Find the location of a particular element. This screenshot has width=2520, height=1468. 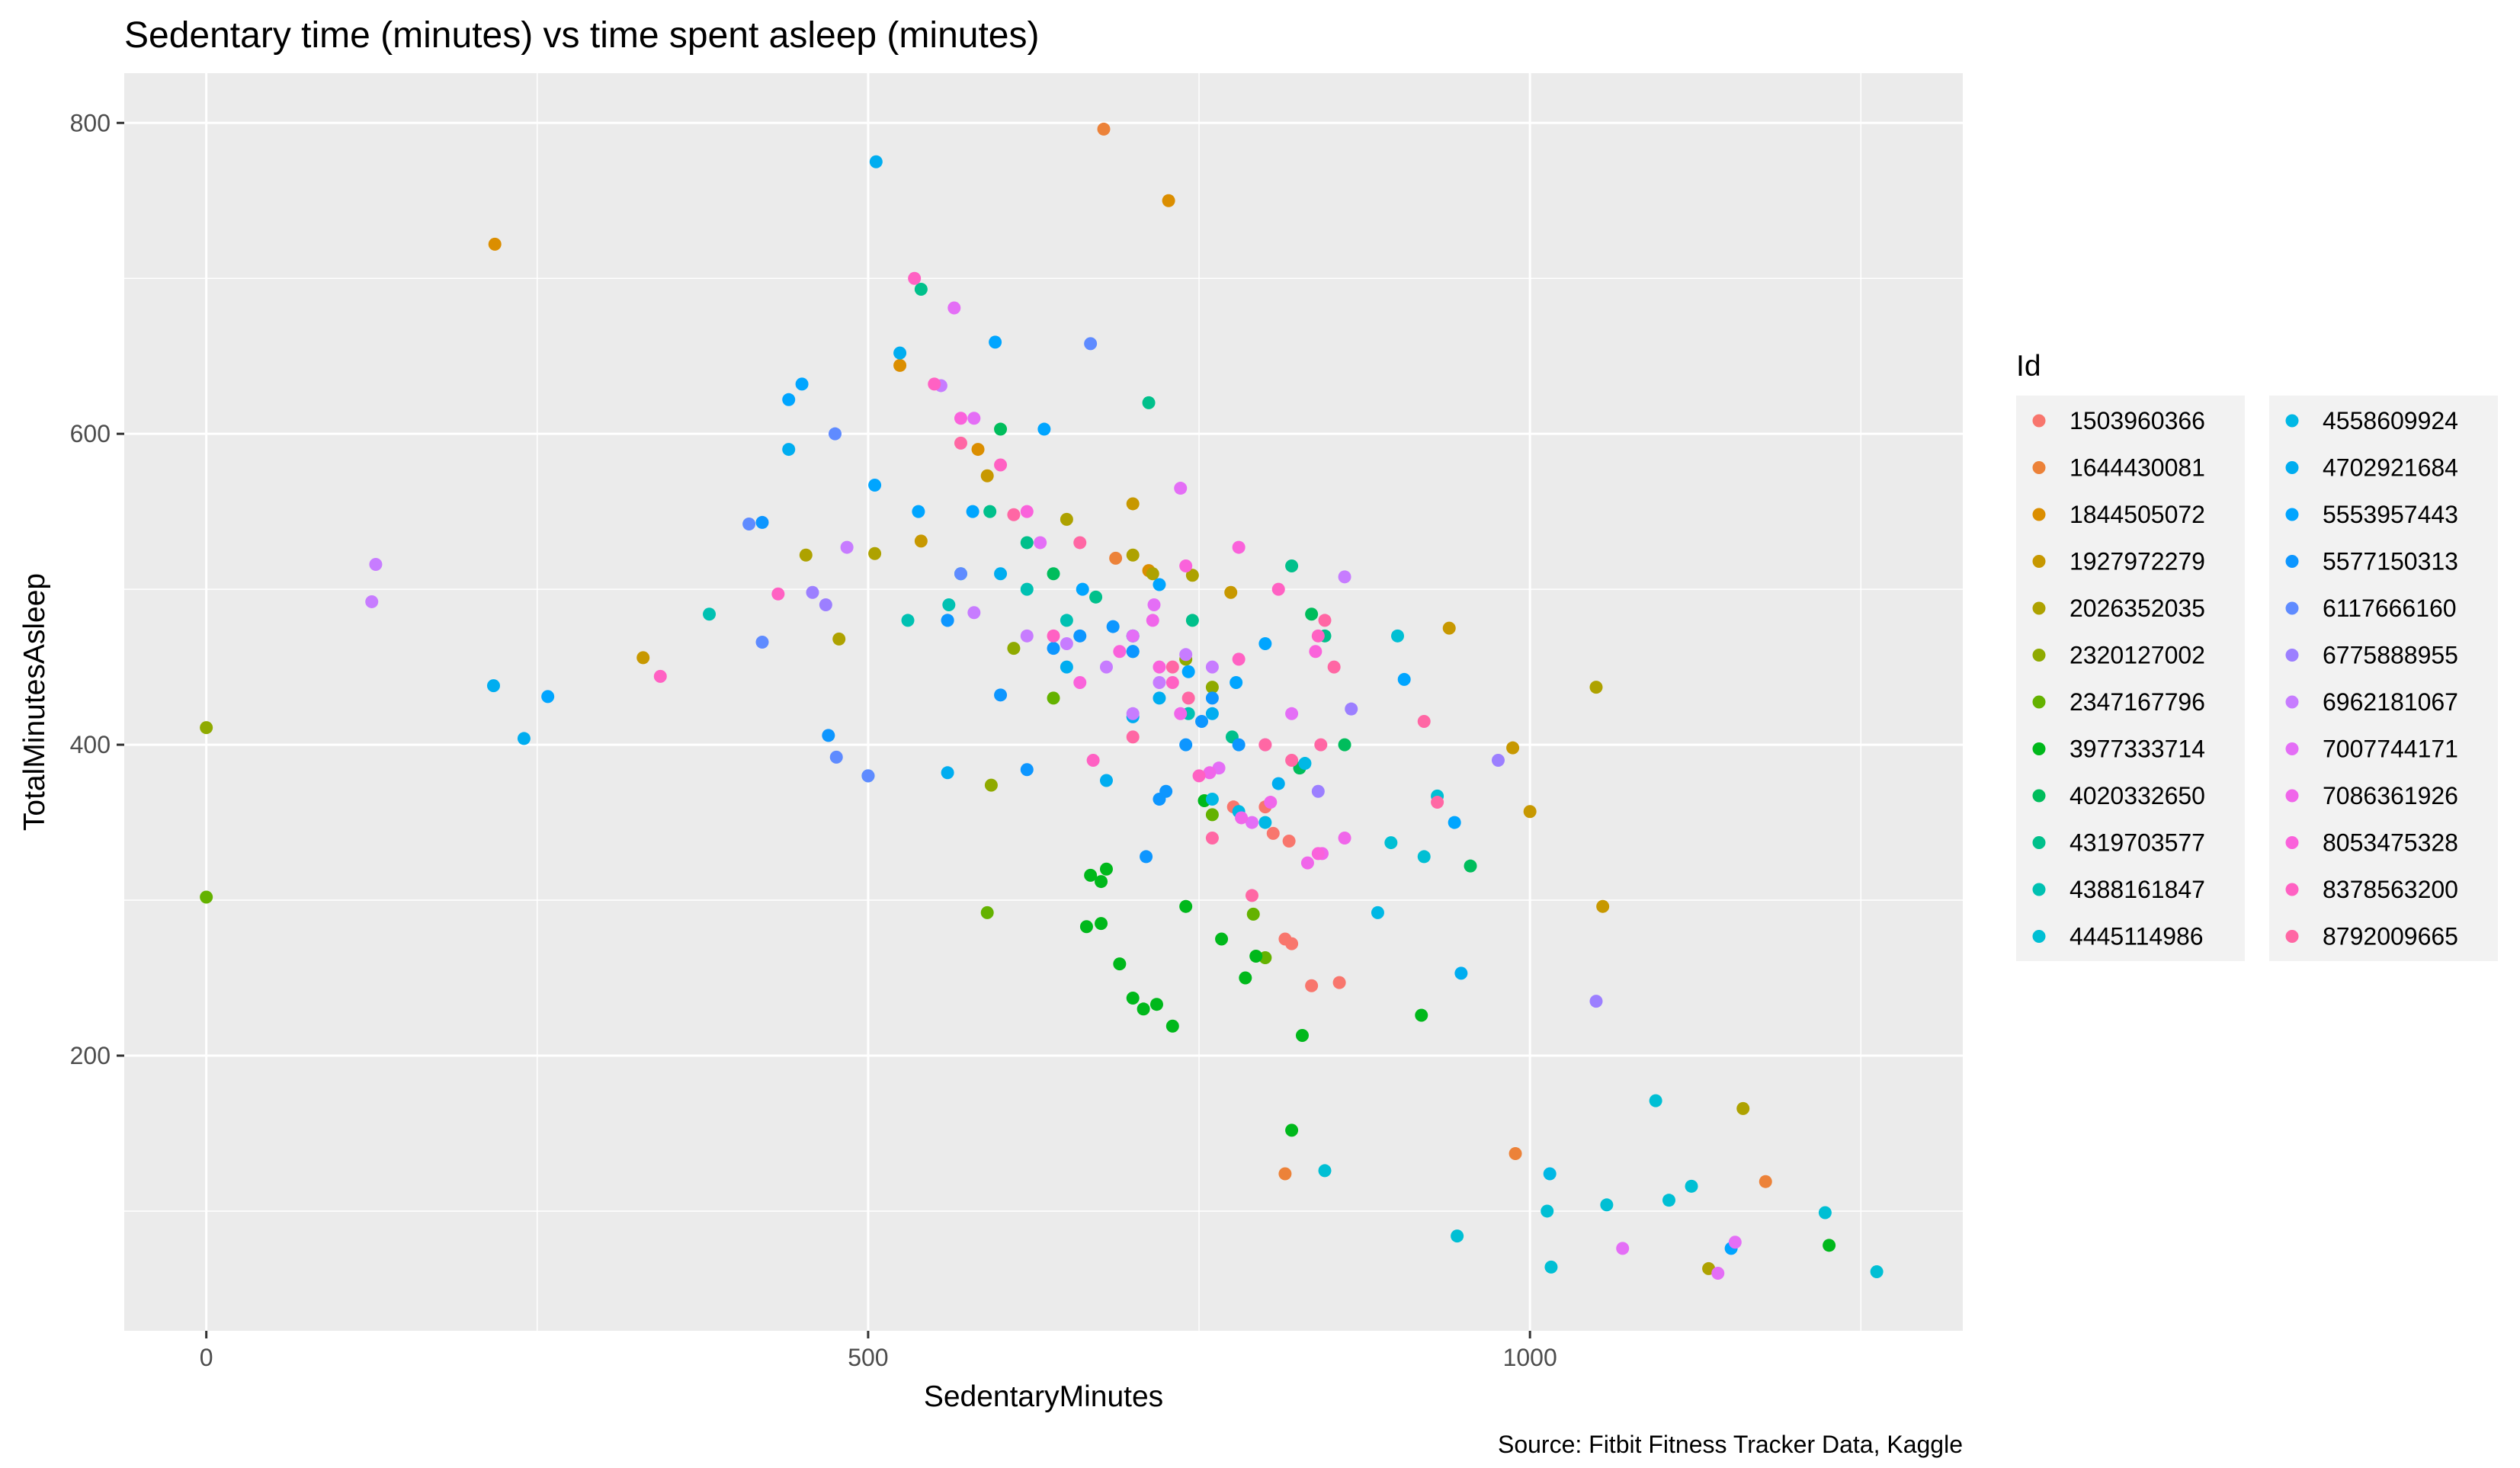

y-tick-label: 200 is located at coordinates (90, 1055).